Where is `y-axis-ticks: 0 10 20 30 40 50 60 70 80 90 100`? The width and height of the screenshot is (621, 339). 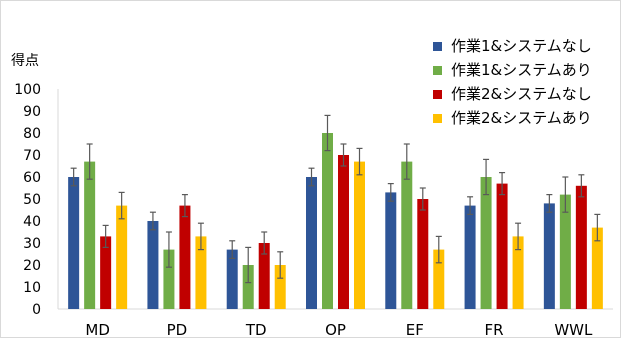
y-axis-ticks: 0 10 20 30 40 50 60 70 80 90 100 is located at coordinates (27, 200).